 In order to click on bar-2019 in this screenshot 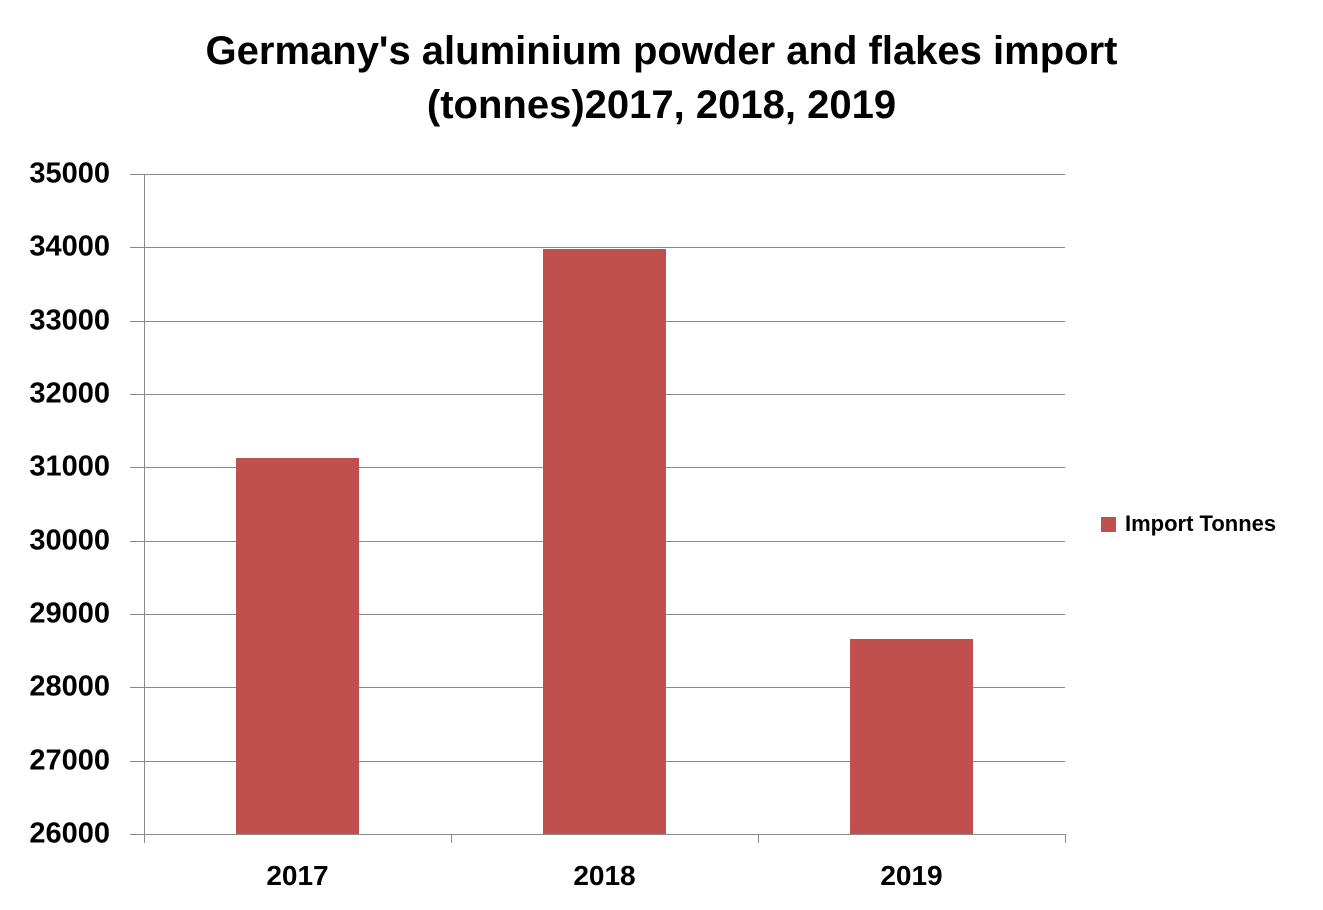, I will do `click(911, 736)`.